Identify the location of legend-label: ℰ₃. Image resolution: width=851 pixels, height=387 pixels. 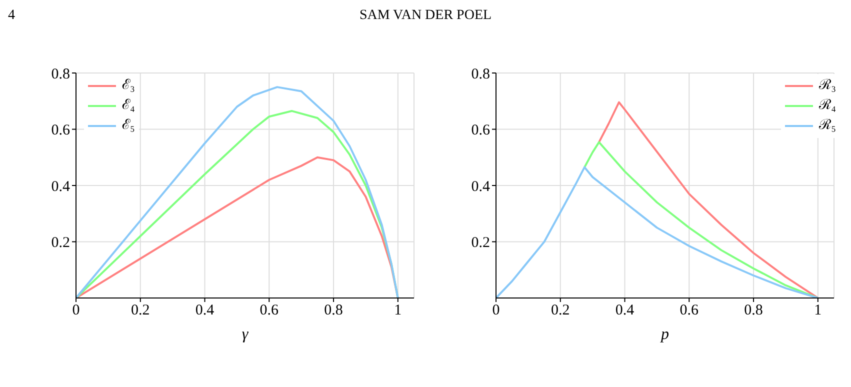
(128, 86).